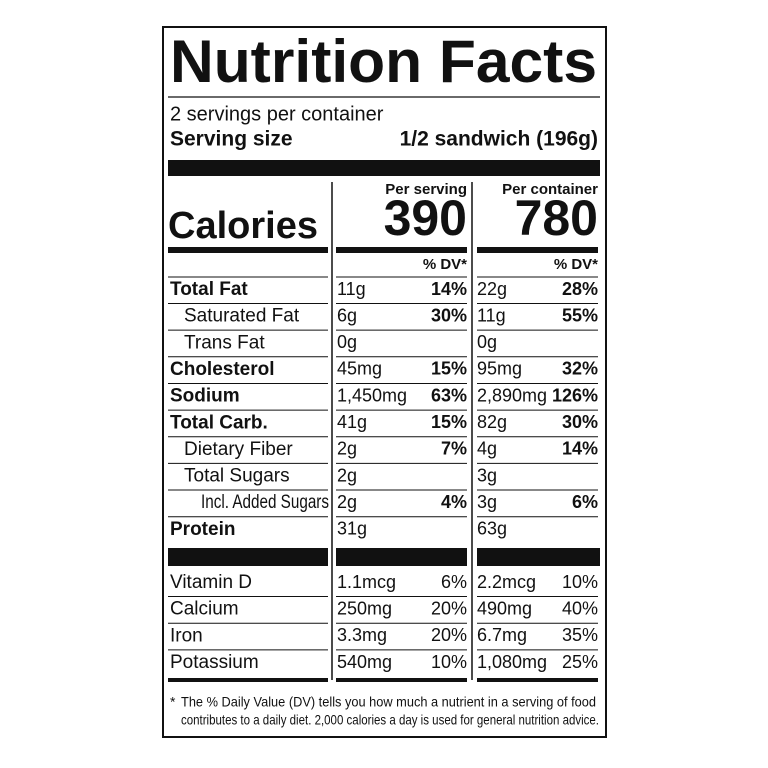 This screenshot has height=768, width=768. Describe the element at coordinates (186, 635) in the screenshot. I see `nutrient-name: Iron` at that location.